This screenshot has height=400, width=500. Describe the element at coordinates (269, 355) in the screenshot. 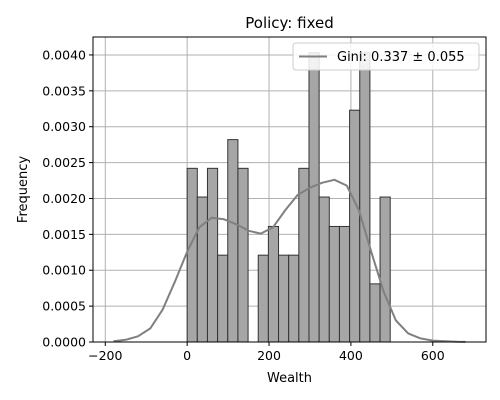

I see `x-tick-label: 200` at that location.